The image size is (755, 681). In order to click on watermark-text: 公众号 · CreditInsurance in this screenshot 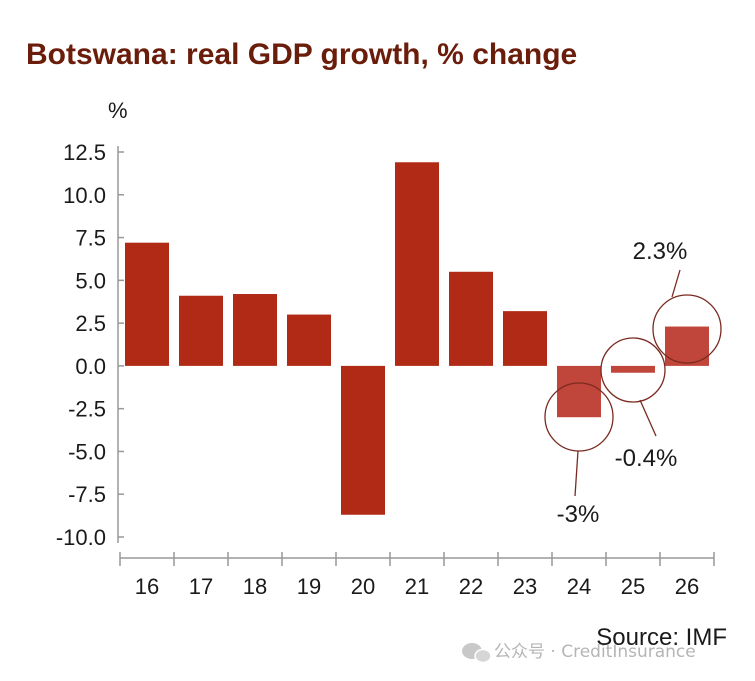, I will do `click(595, 652)`.